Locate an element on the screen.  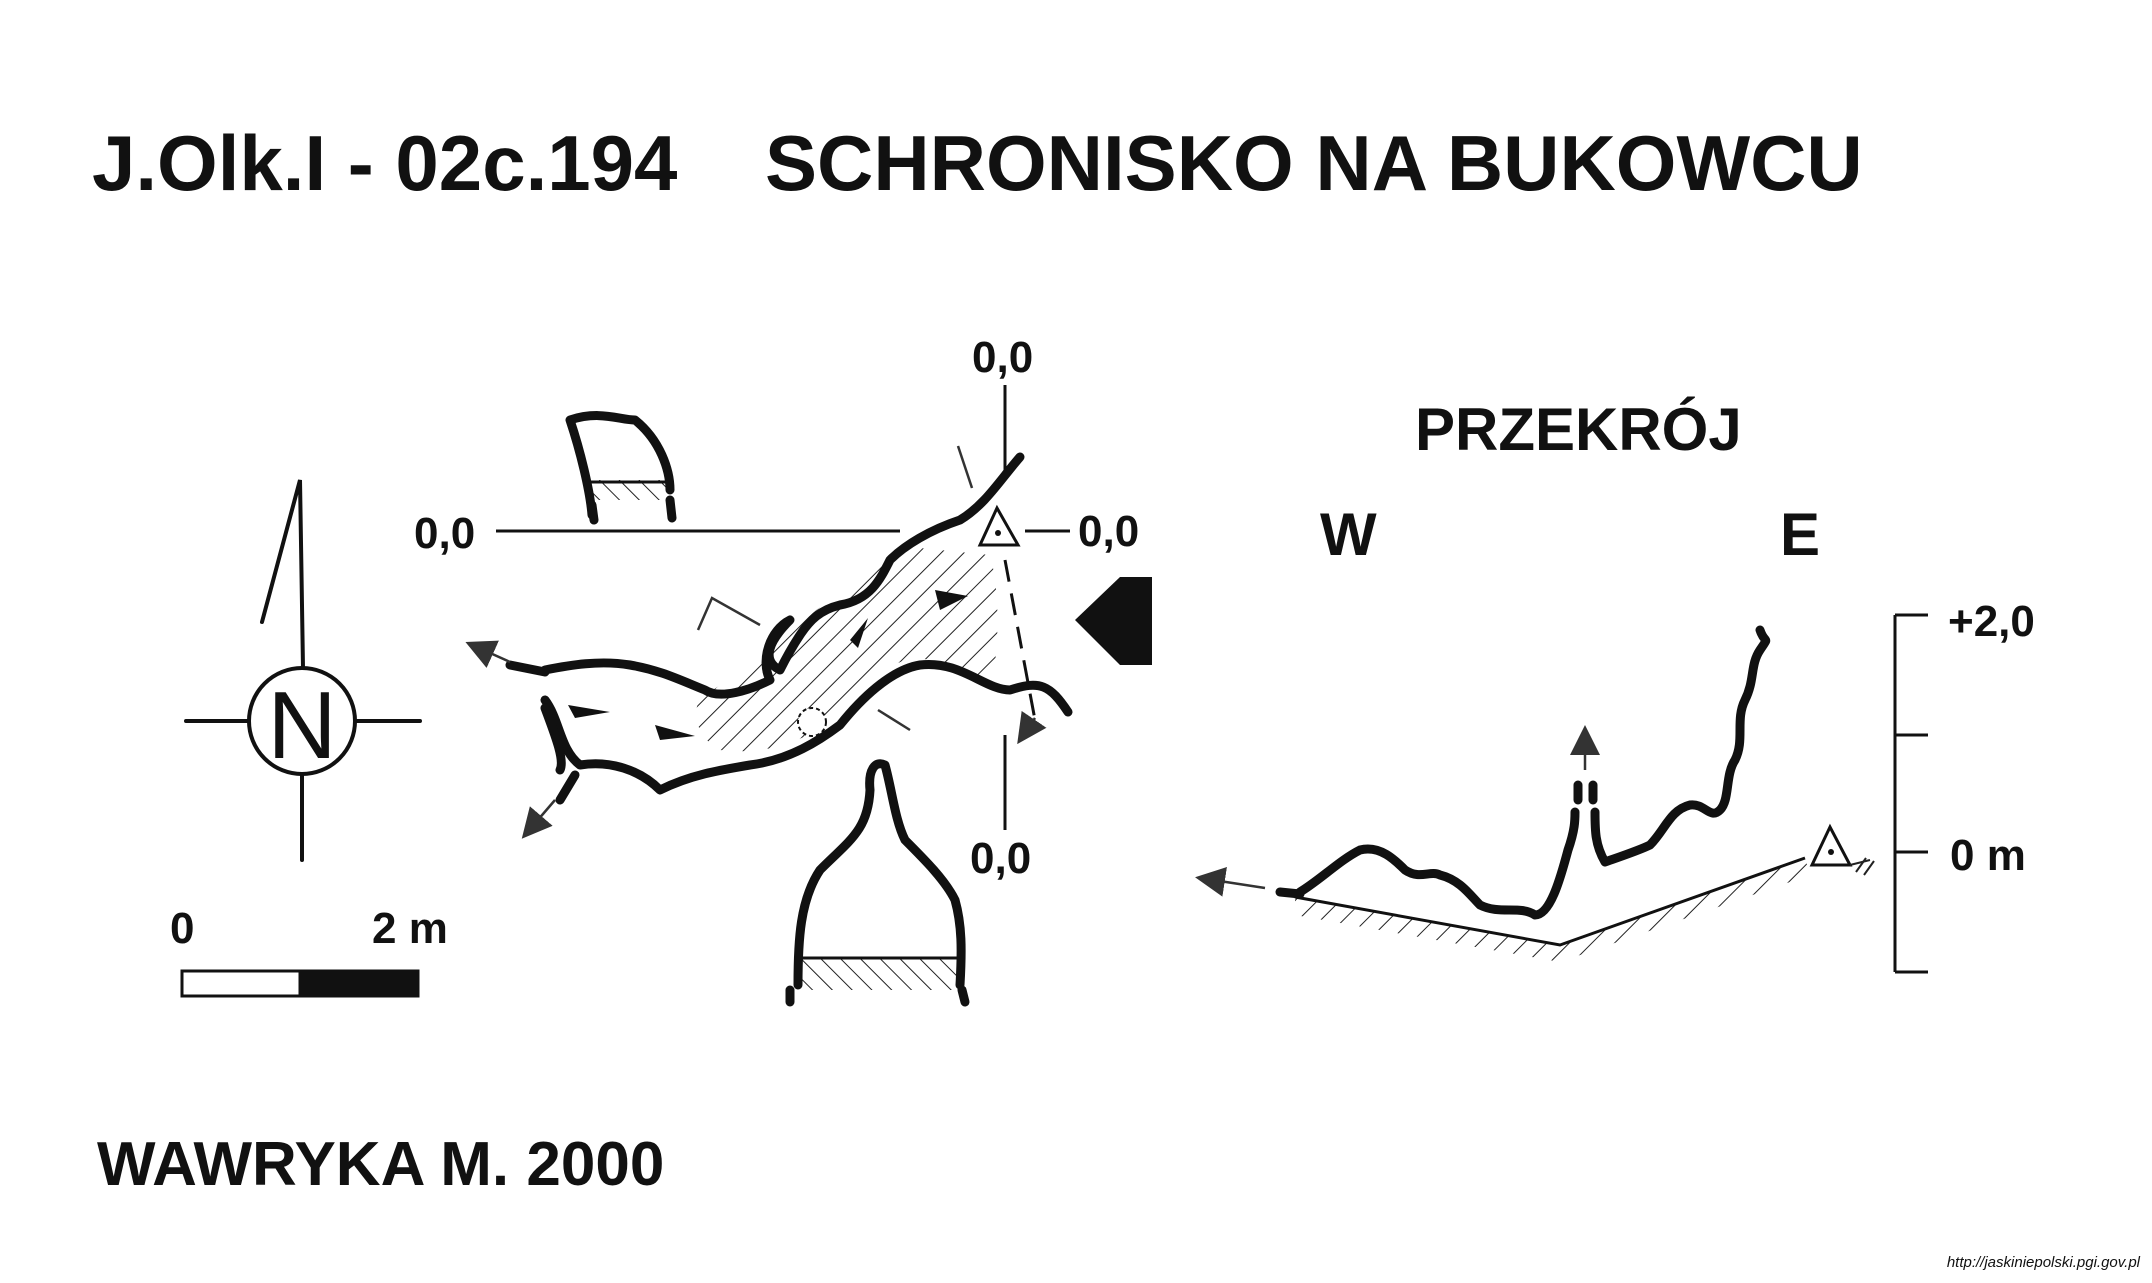
datum-label-right: 0,0 is located at coordinates (1108, 531).